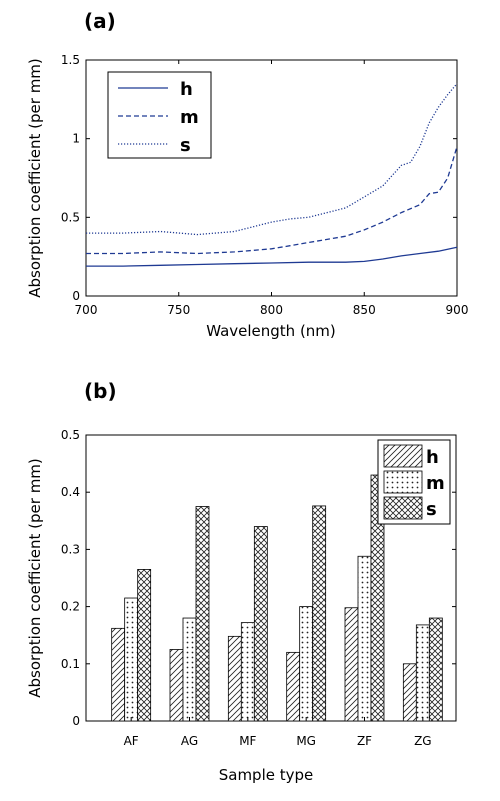 This screenshot has height=801, width=500. What do you see at coordinates (144, 645) in the screenshot?
I see `bar-AF-s` at bounding box center [144, 645].